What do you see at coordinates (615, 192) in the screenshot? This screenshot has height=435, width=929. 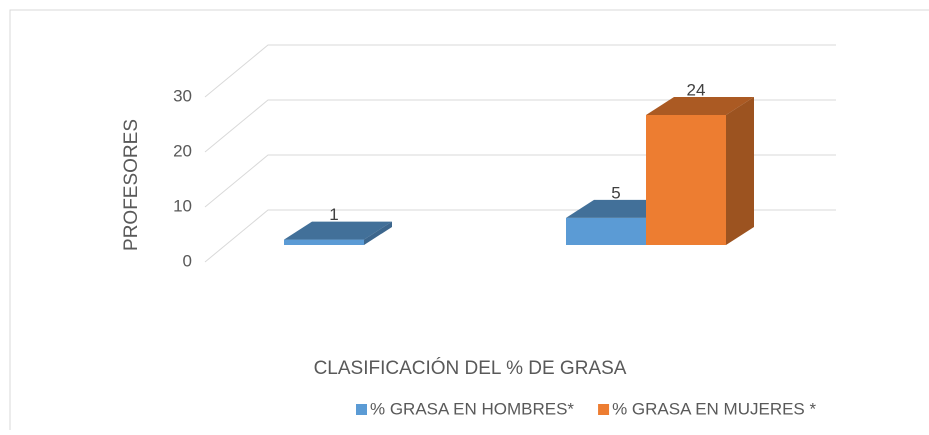 I see `data-label: 5` at bounding box center [615, 192].